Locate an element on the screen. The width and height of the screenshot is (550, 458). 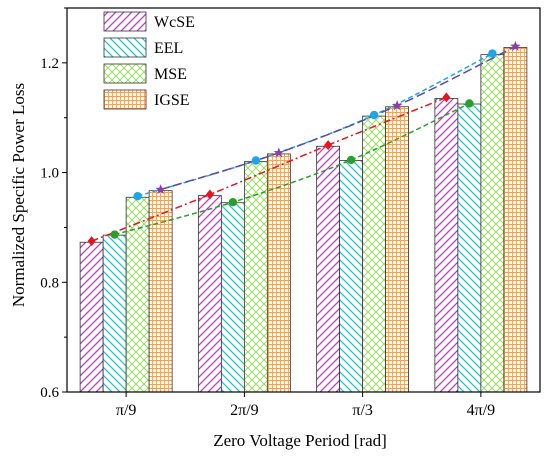
y-tick-label: 1.0 is located at coordinates (49, 174).